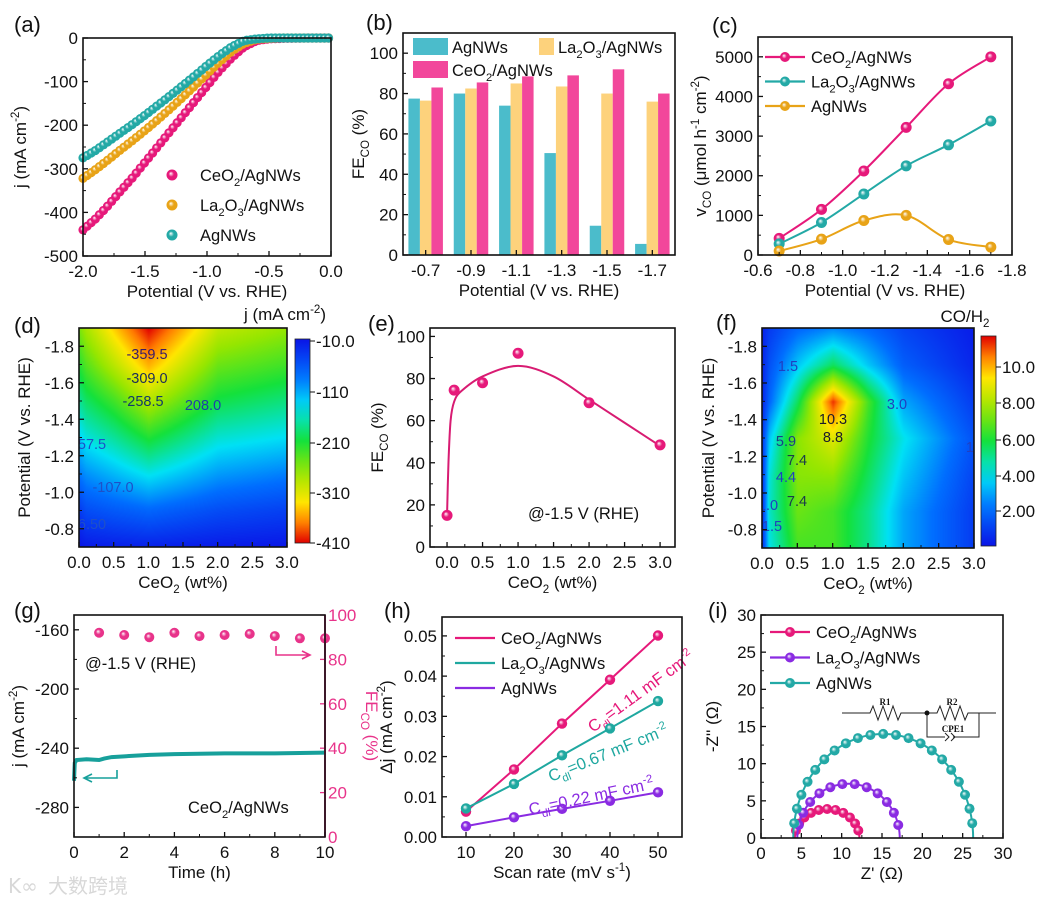 This screenshot has height=903, width=1049. I want to click on watermark-logo: K∞, so click(23, 886).